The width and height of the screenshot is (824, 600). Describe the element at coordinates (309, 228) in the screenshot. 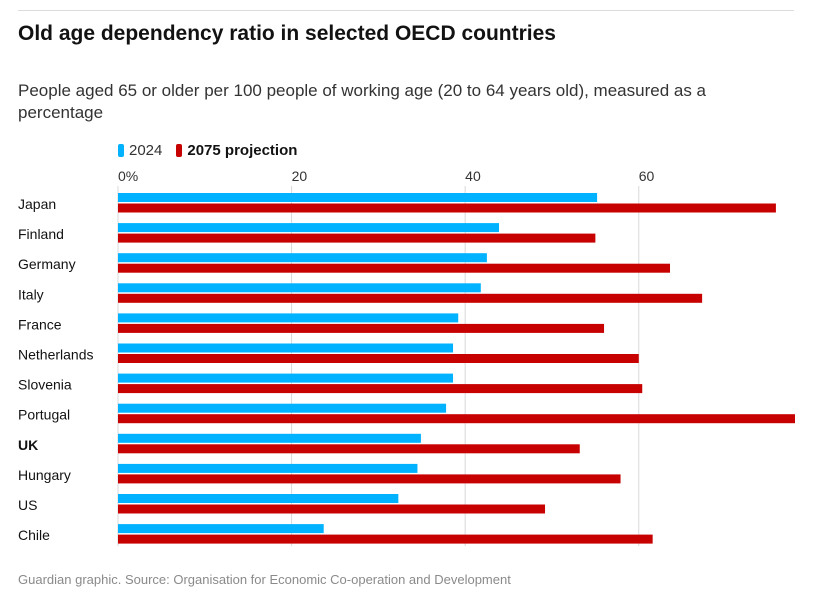

I see `bar-2024-finland` at that location.